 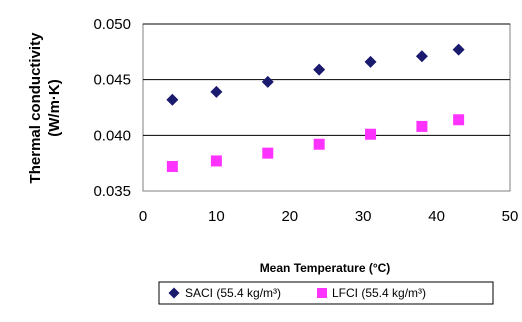 I want to click on legend: SACI (55.4 kg/m³) LFCI (55.4 kg/m³), so click(x=326, y=293).